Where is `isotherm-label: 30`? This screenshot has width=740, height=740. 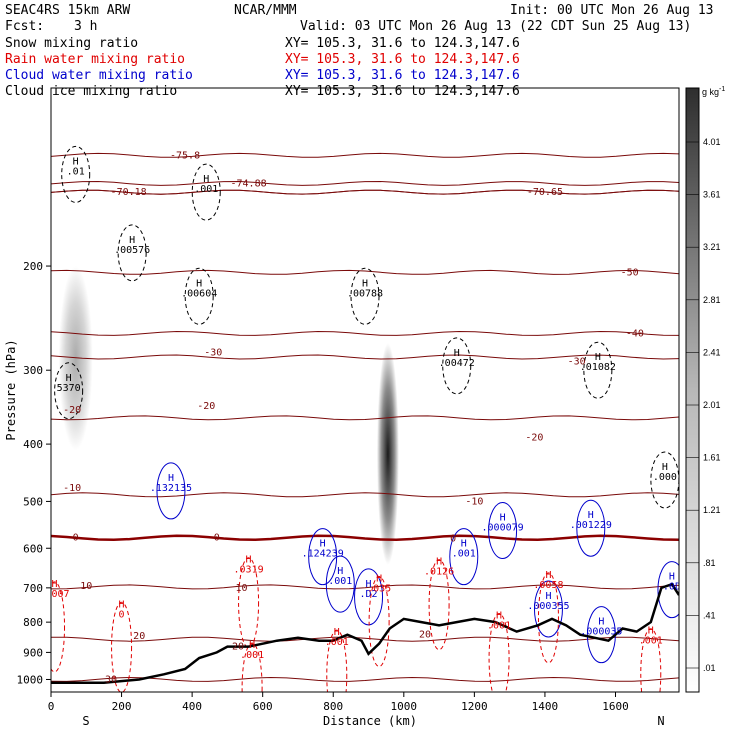
isotherm-label: 30 is located at coordinates (111, 679).